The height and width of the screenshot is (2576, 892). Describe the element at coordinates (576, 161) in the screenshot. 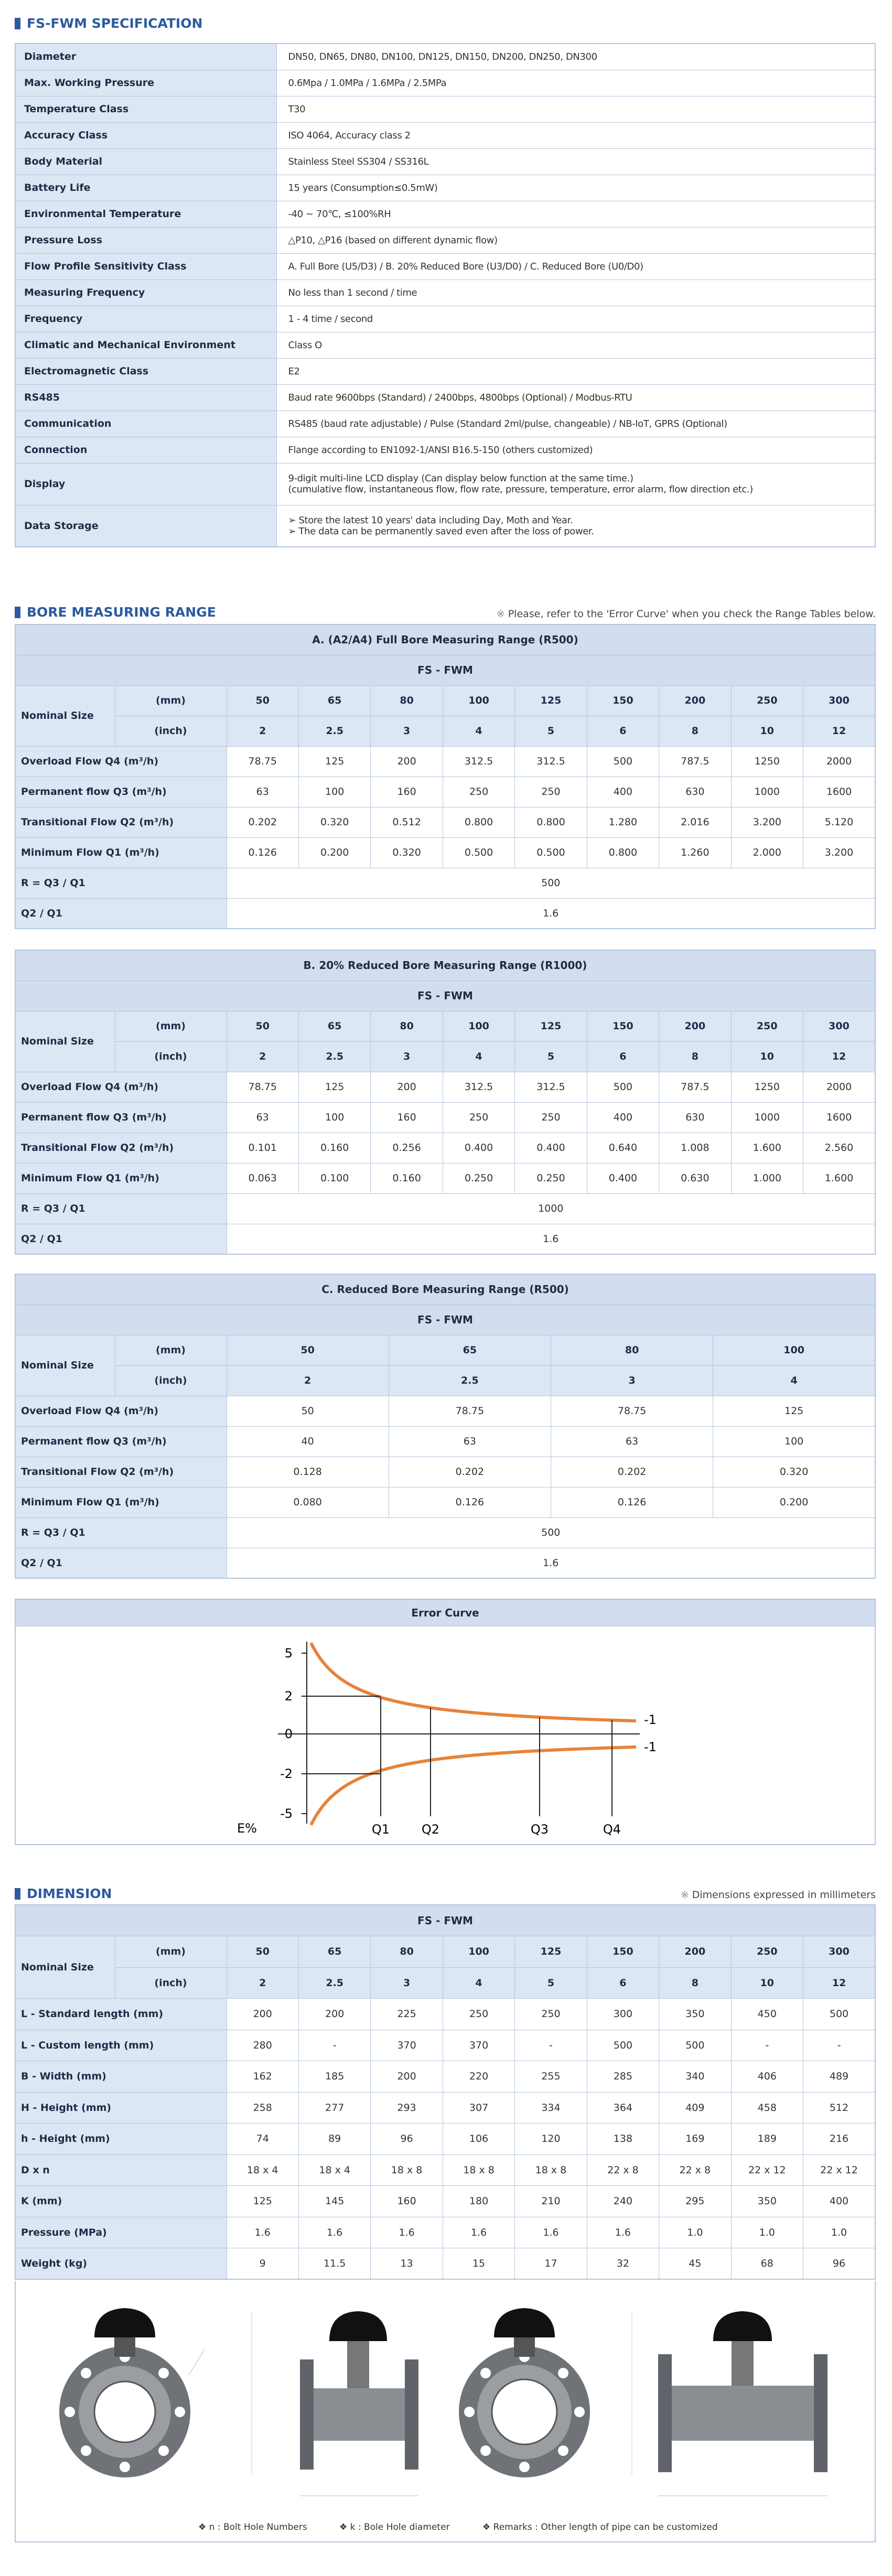

I see `spec-value: Stainless Steel SS304 / SS316L` at that location.